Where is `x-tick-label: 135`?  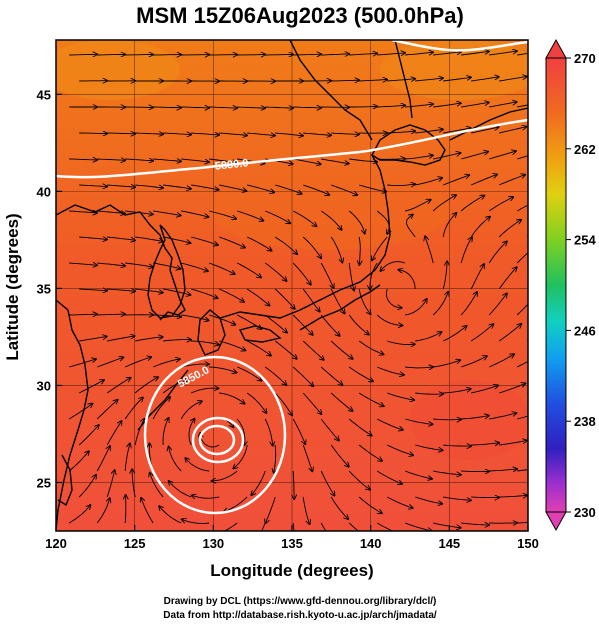
x-tick-label: 135 is located at coordinates (292, 543).